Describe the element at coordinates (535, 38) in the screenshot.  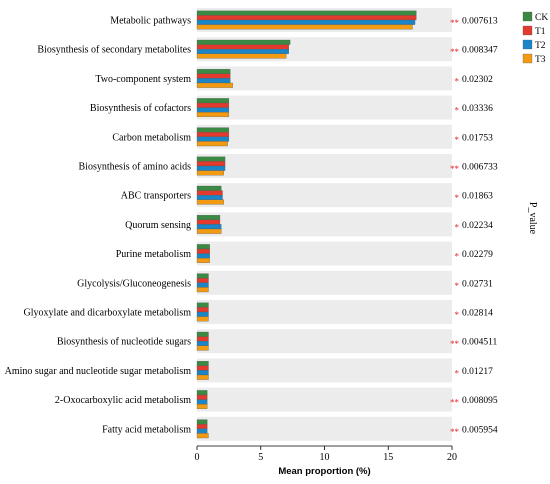
I see `legend: CK T1 T2 T3` at that location.